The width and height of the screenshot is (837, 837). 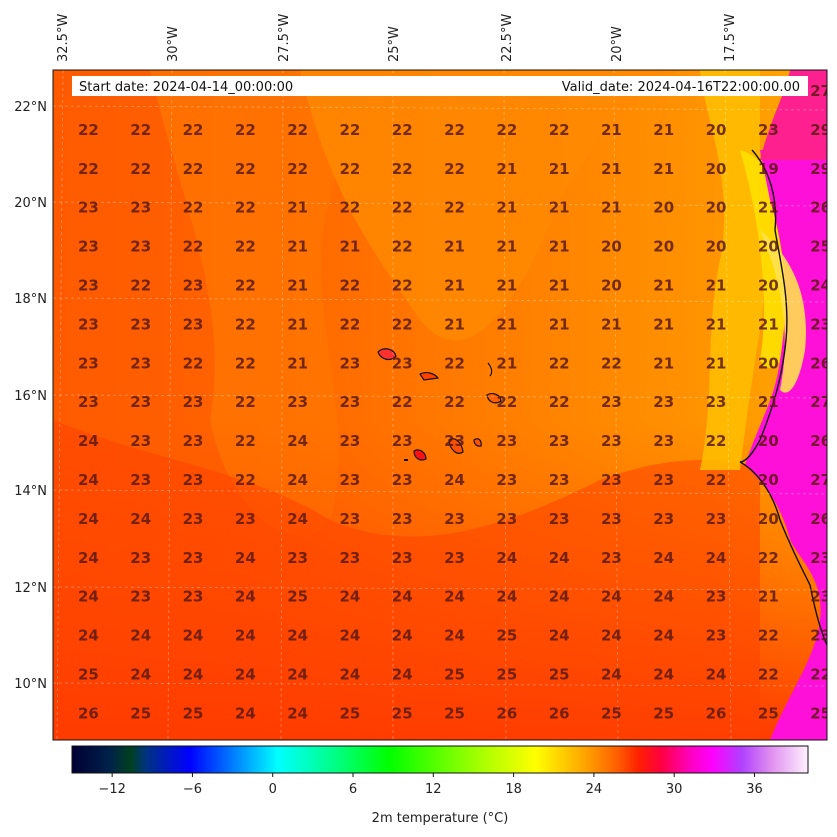 What do you see at coordinates (30, 588) in the screenshot?
I see `lat-label: 12°N` at bounding box center [30, 588].